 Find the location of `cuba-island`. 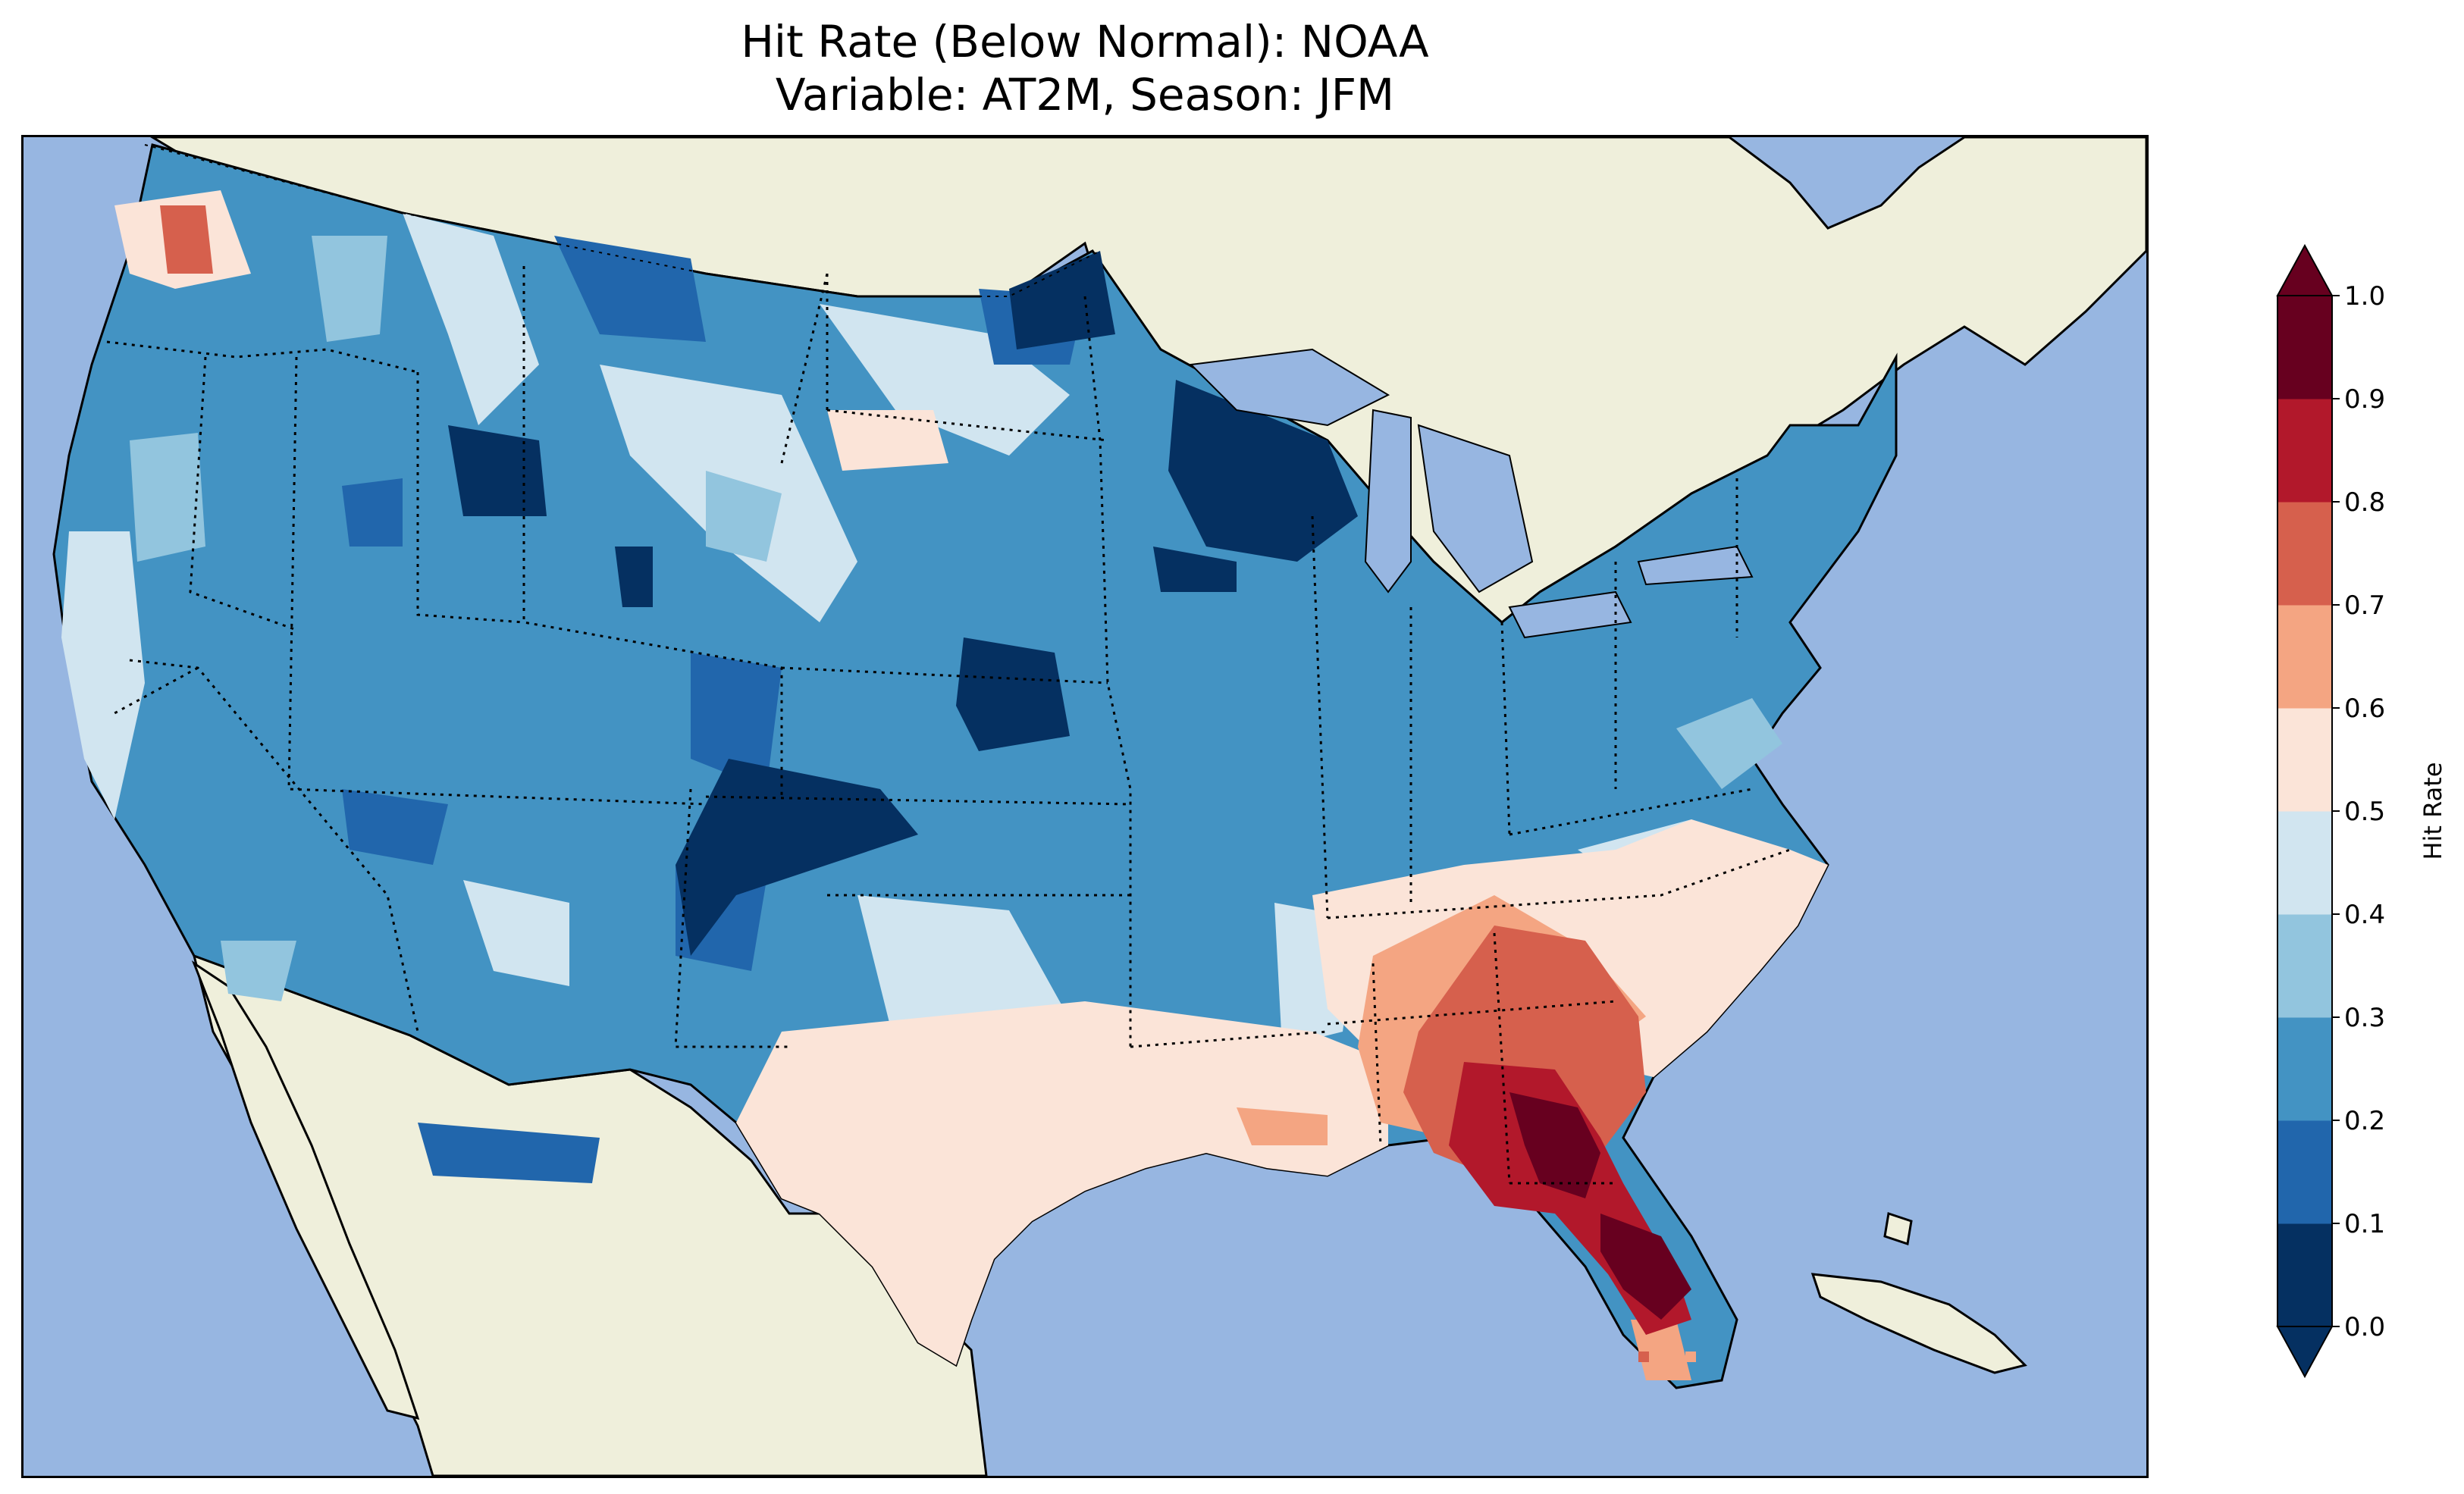

cuba-island is located at coordinates (1919, 1323).